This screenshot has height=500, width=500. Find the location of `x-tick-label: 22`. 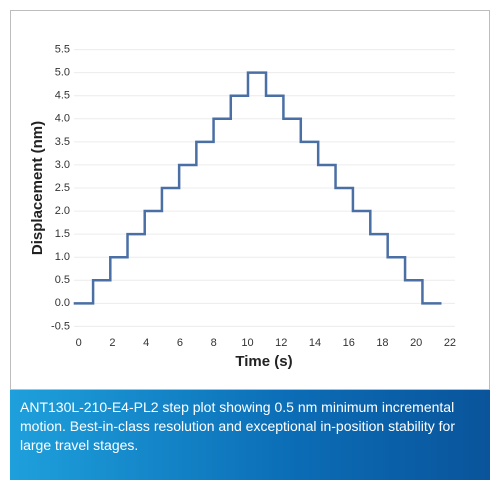

x-tick-label: 22 is located at coordinates (450, 343).